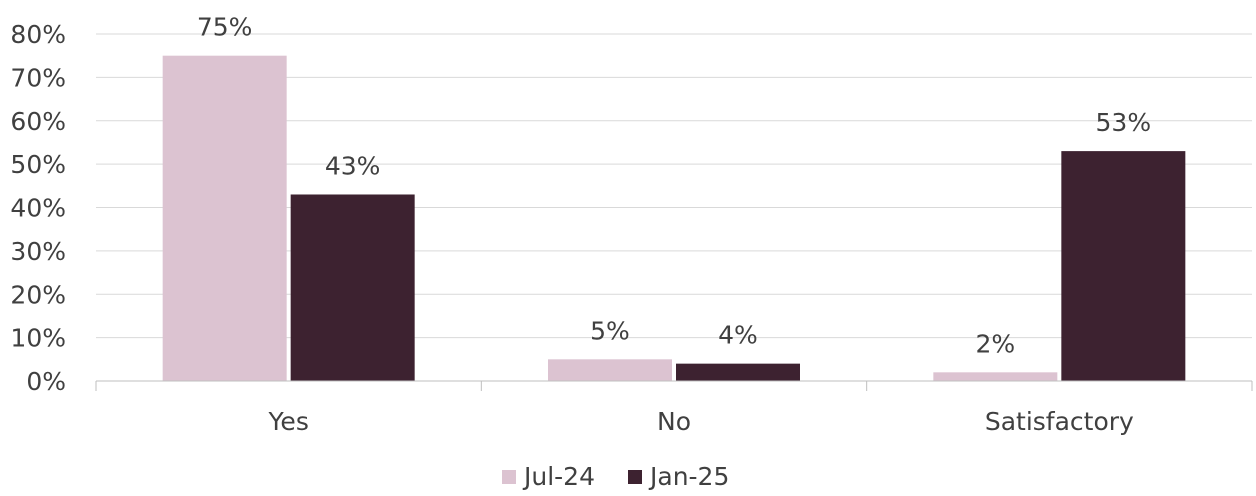  What do you see at coordinates (38, 164) in the screenshot?
I see `y-tick-label: 50%` at bounding box center [38, 164].